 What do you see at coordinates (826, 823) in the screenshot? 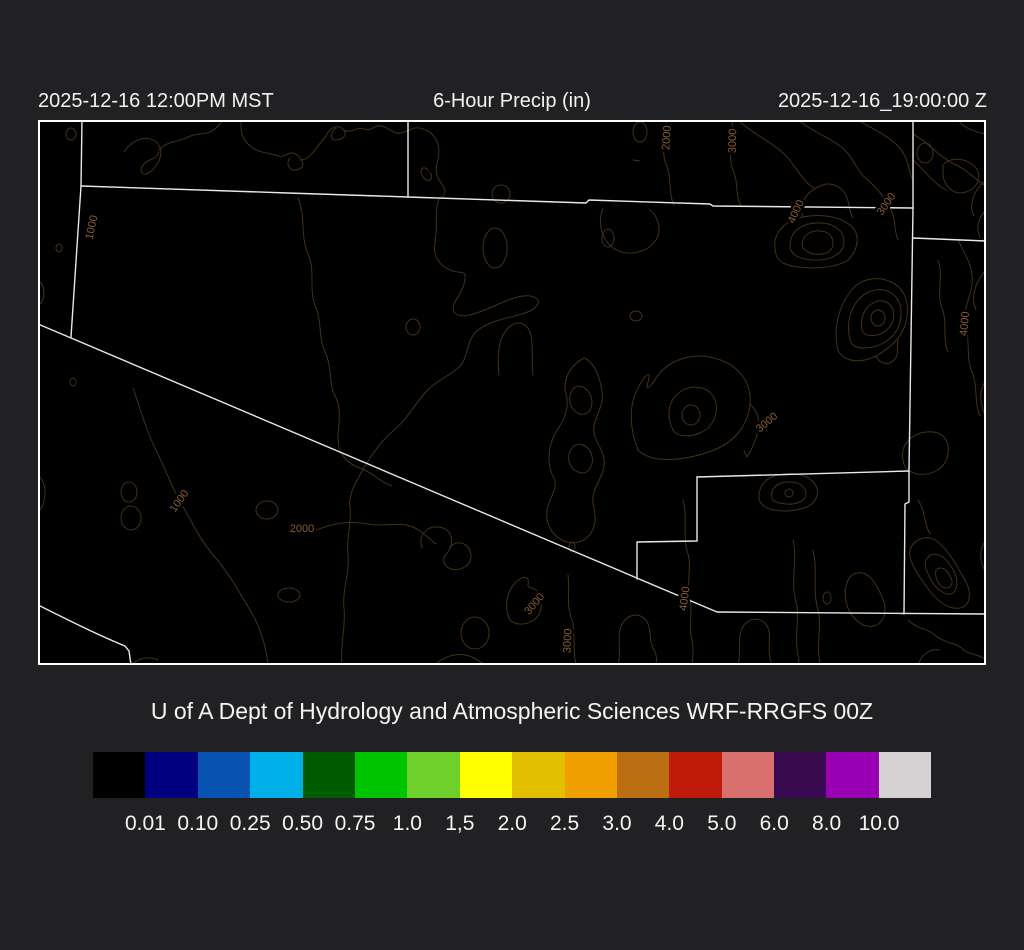
I see `colorbar-tick-label: 8.0` at bounding box center [826, 823].